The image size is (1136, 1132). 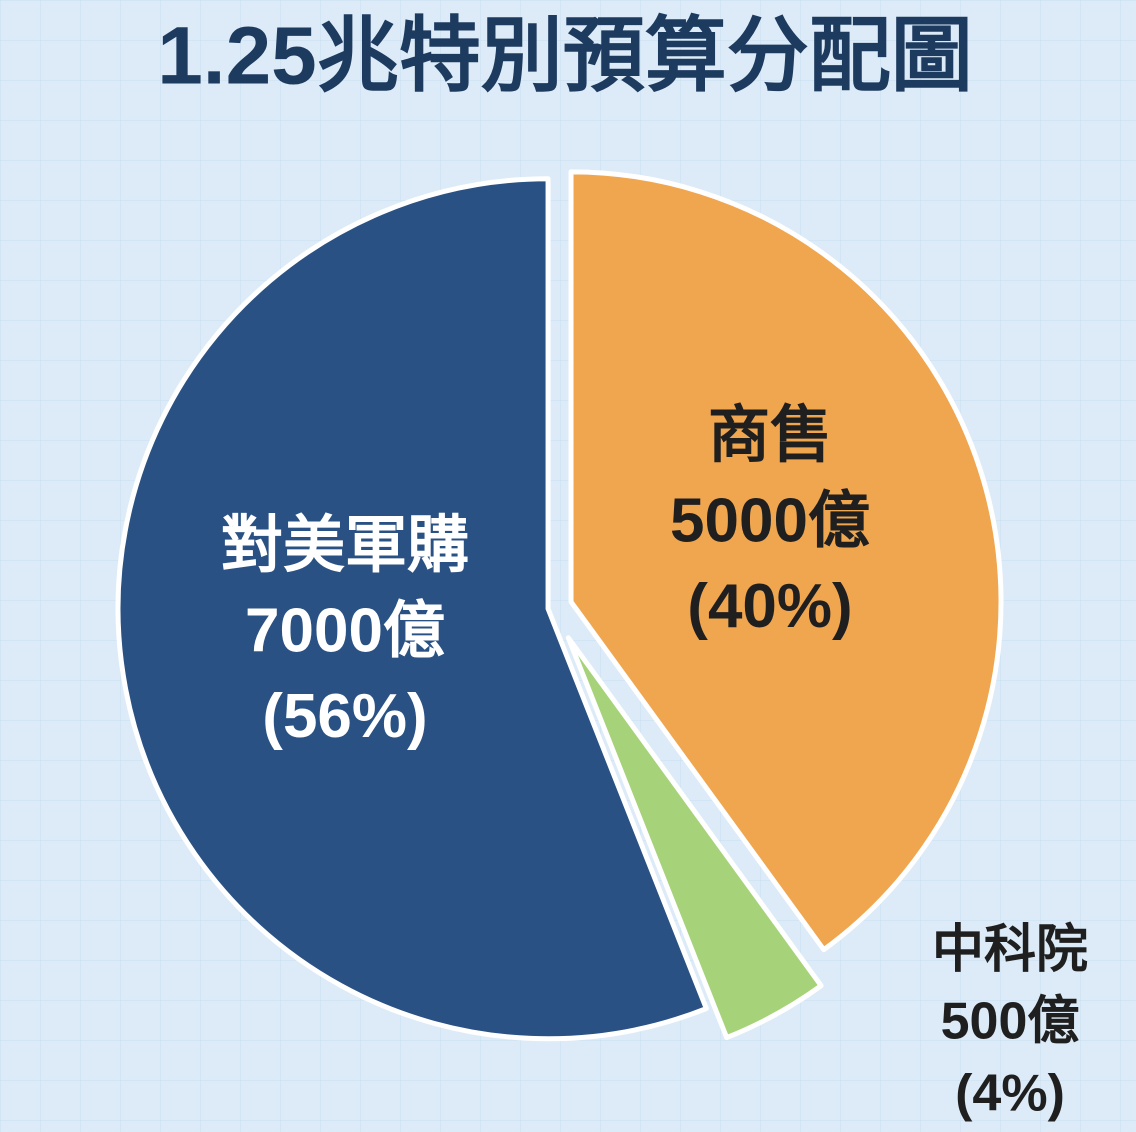 What do you see at coordinates (1010, 1022) in the screenshot?
I see `value-label: 500億` at bounding box center [1010, 1022].